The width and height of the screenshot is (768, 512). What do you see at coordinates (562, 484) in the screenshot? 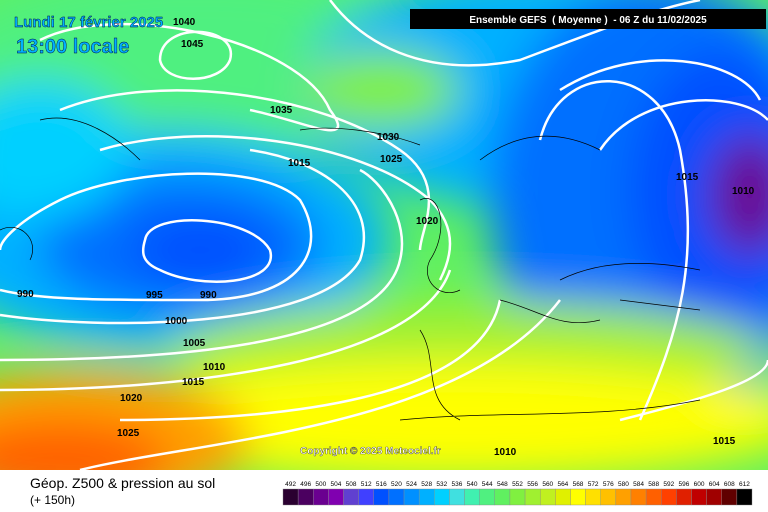
I see `scale-label: 564` at bounding box center [562, 484].